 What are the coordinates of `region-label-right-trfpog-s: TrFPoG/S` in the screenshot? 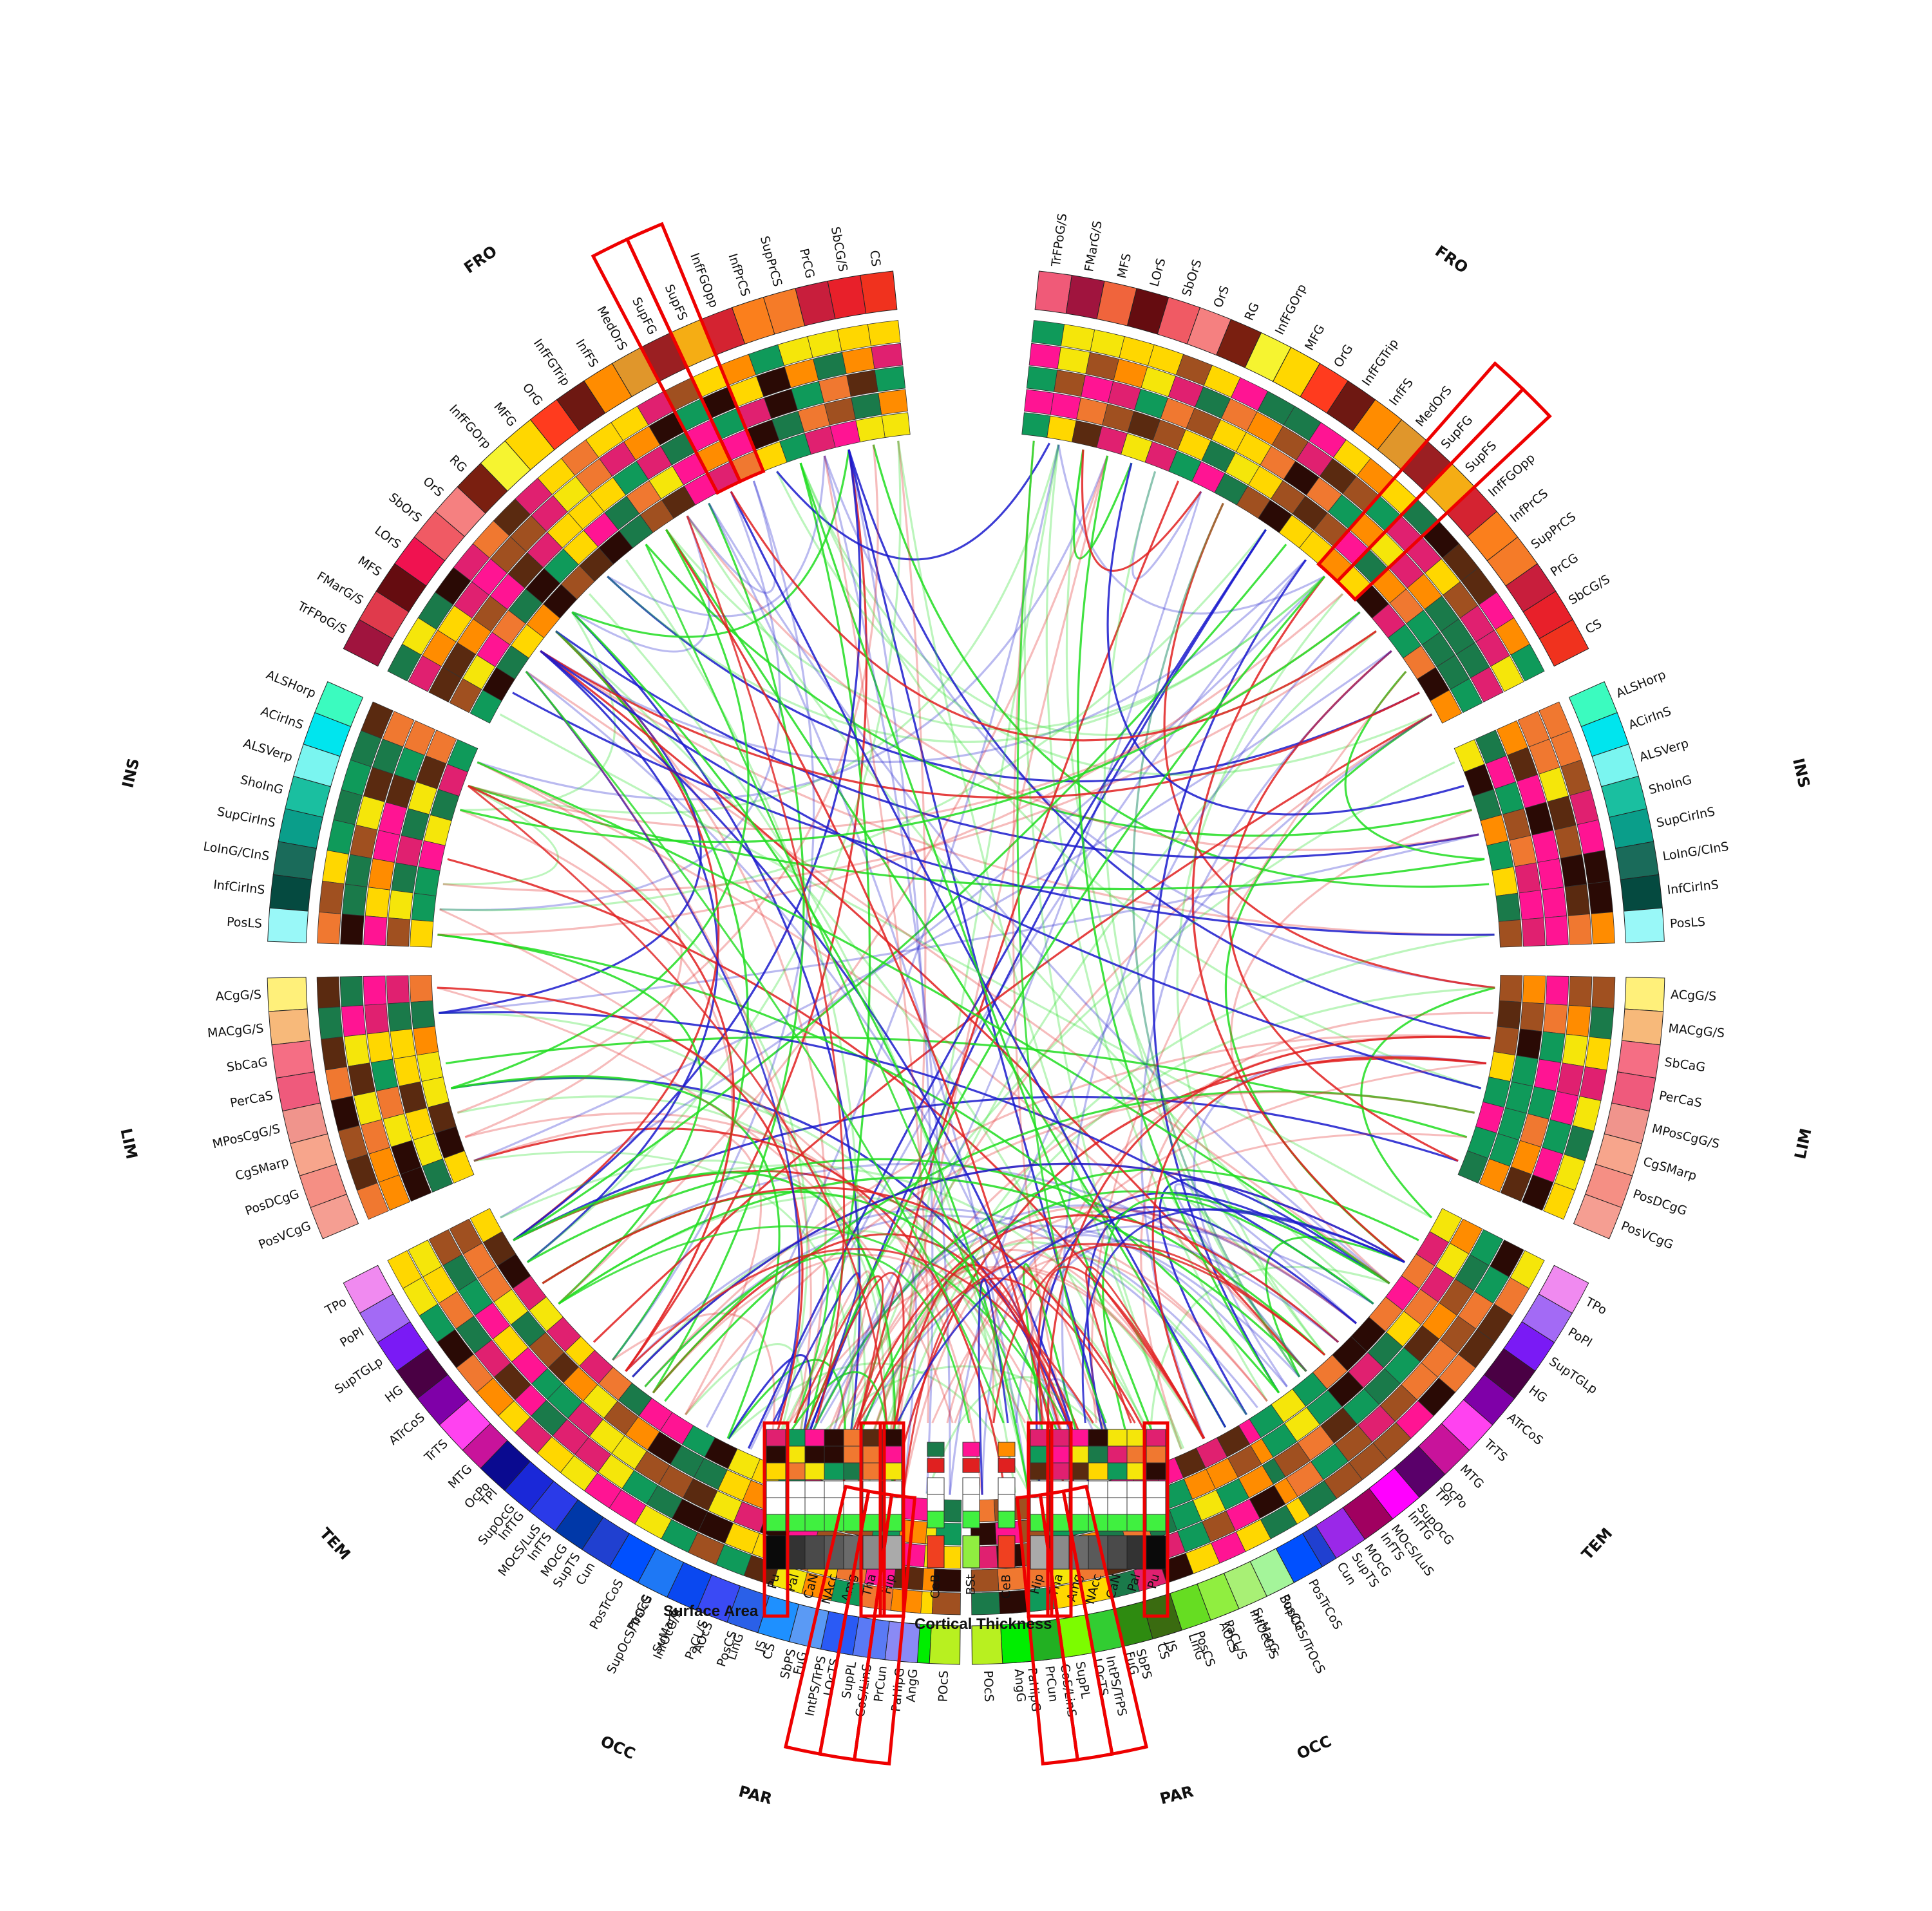 It's located at (1060, 240).